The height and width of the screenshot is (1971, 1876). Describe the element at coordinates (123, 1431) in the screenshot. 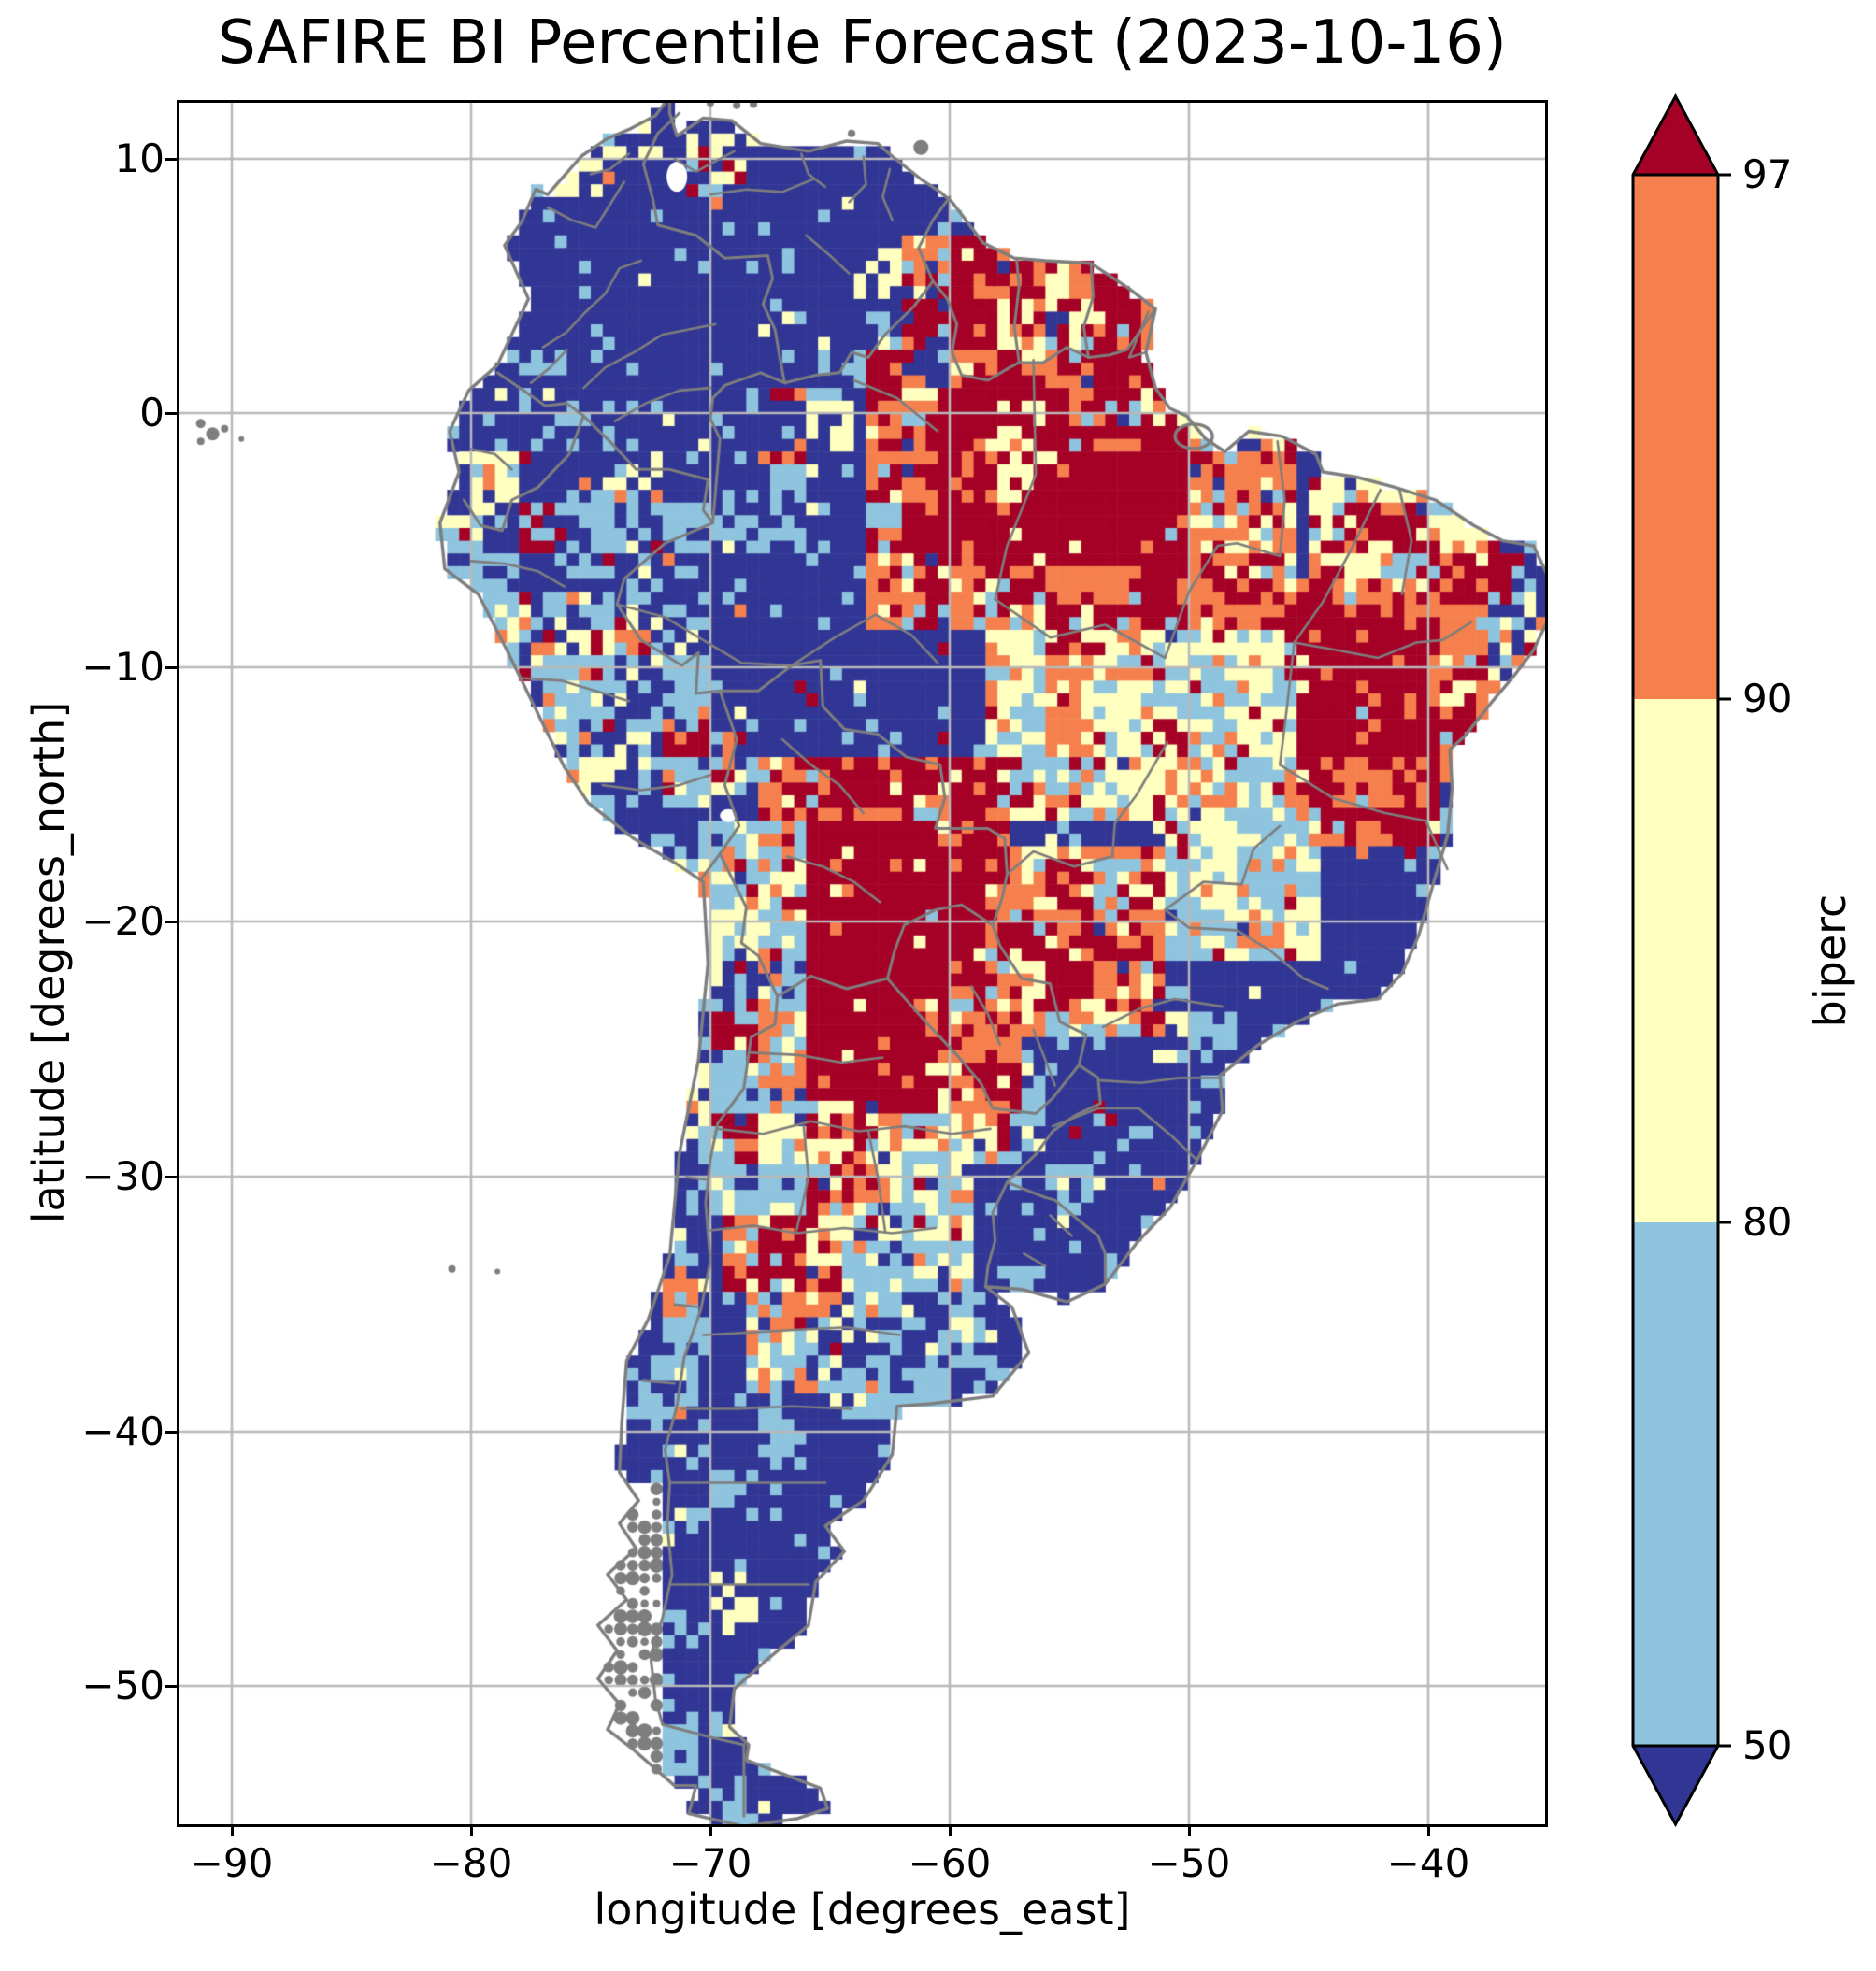

I see `y-tick-label: −40` at that location.